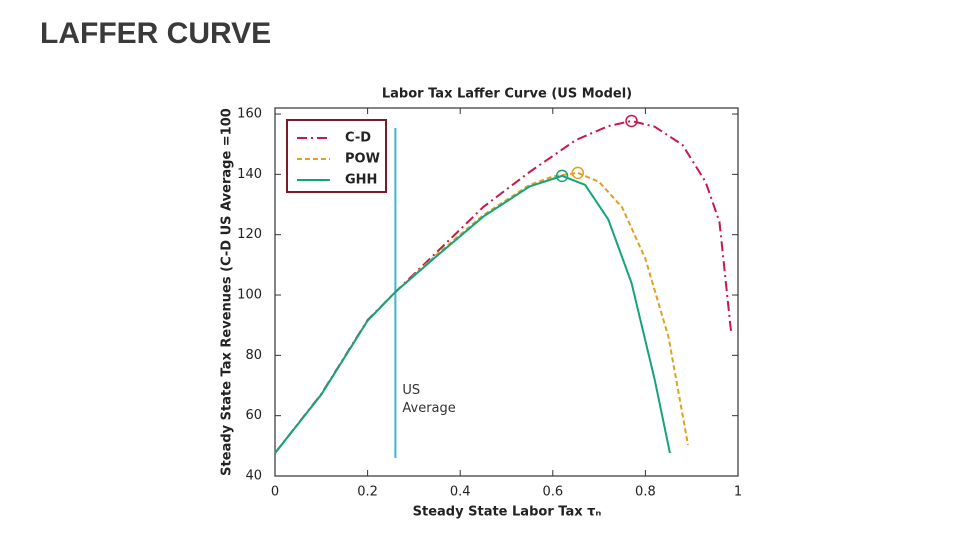  What do you see at coordinates (249, 295) in the screenshot?
I see `y-tick-label: 100` at bounding box center [249, 295].